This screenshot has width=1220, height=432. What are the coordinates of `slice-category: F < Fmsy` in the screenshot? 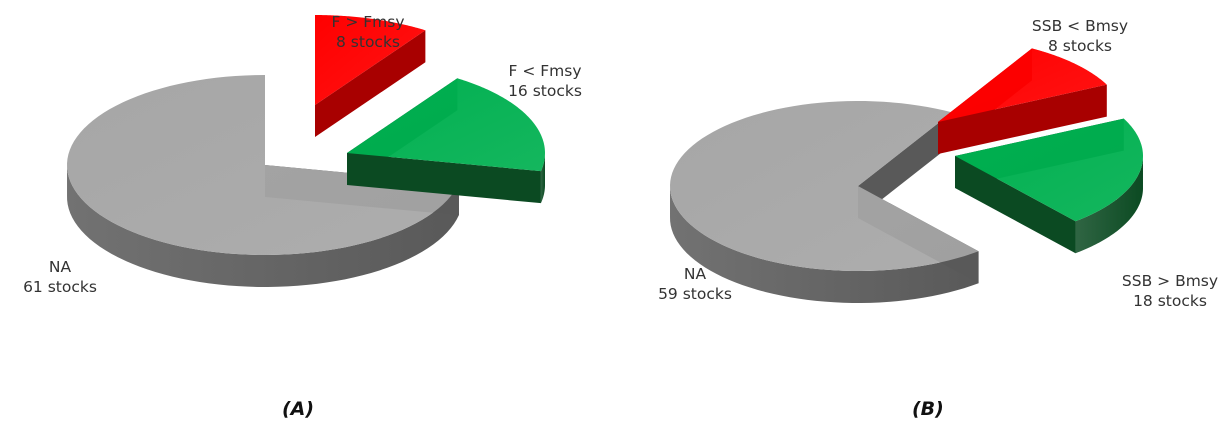 It's located at (544, 71).